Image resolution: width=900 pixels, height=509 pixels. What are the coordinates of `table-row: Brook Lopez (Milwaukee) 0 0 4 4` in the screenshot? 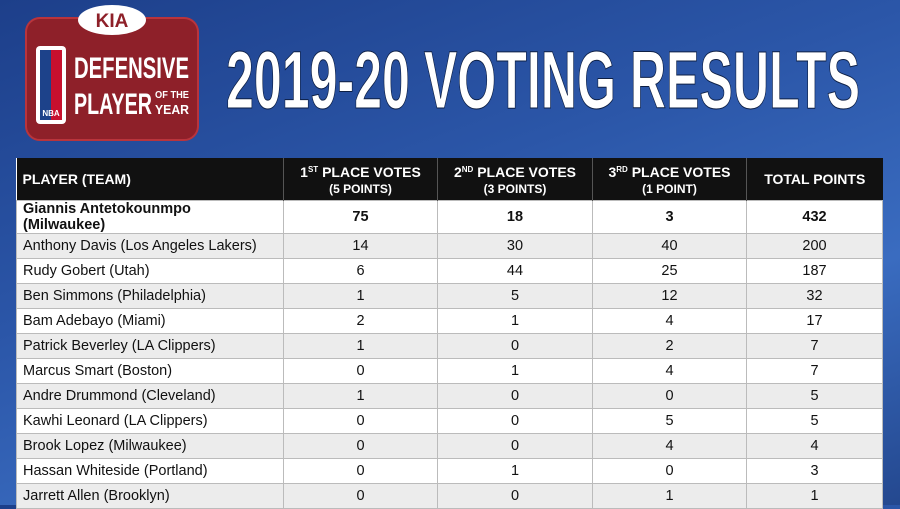 It's located at (449, 446).